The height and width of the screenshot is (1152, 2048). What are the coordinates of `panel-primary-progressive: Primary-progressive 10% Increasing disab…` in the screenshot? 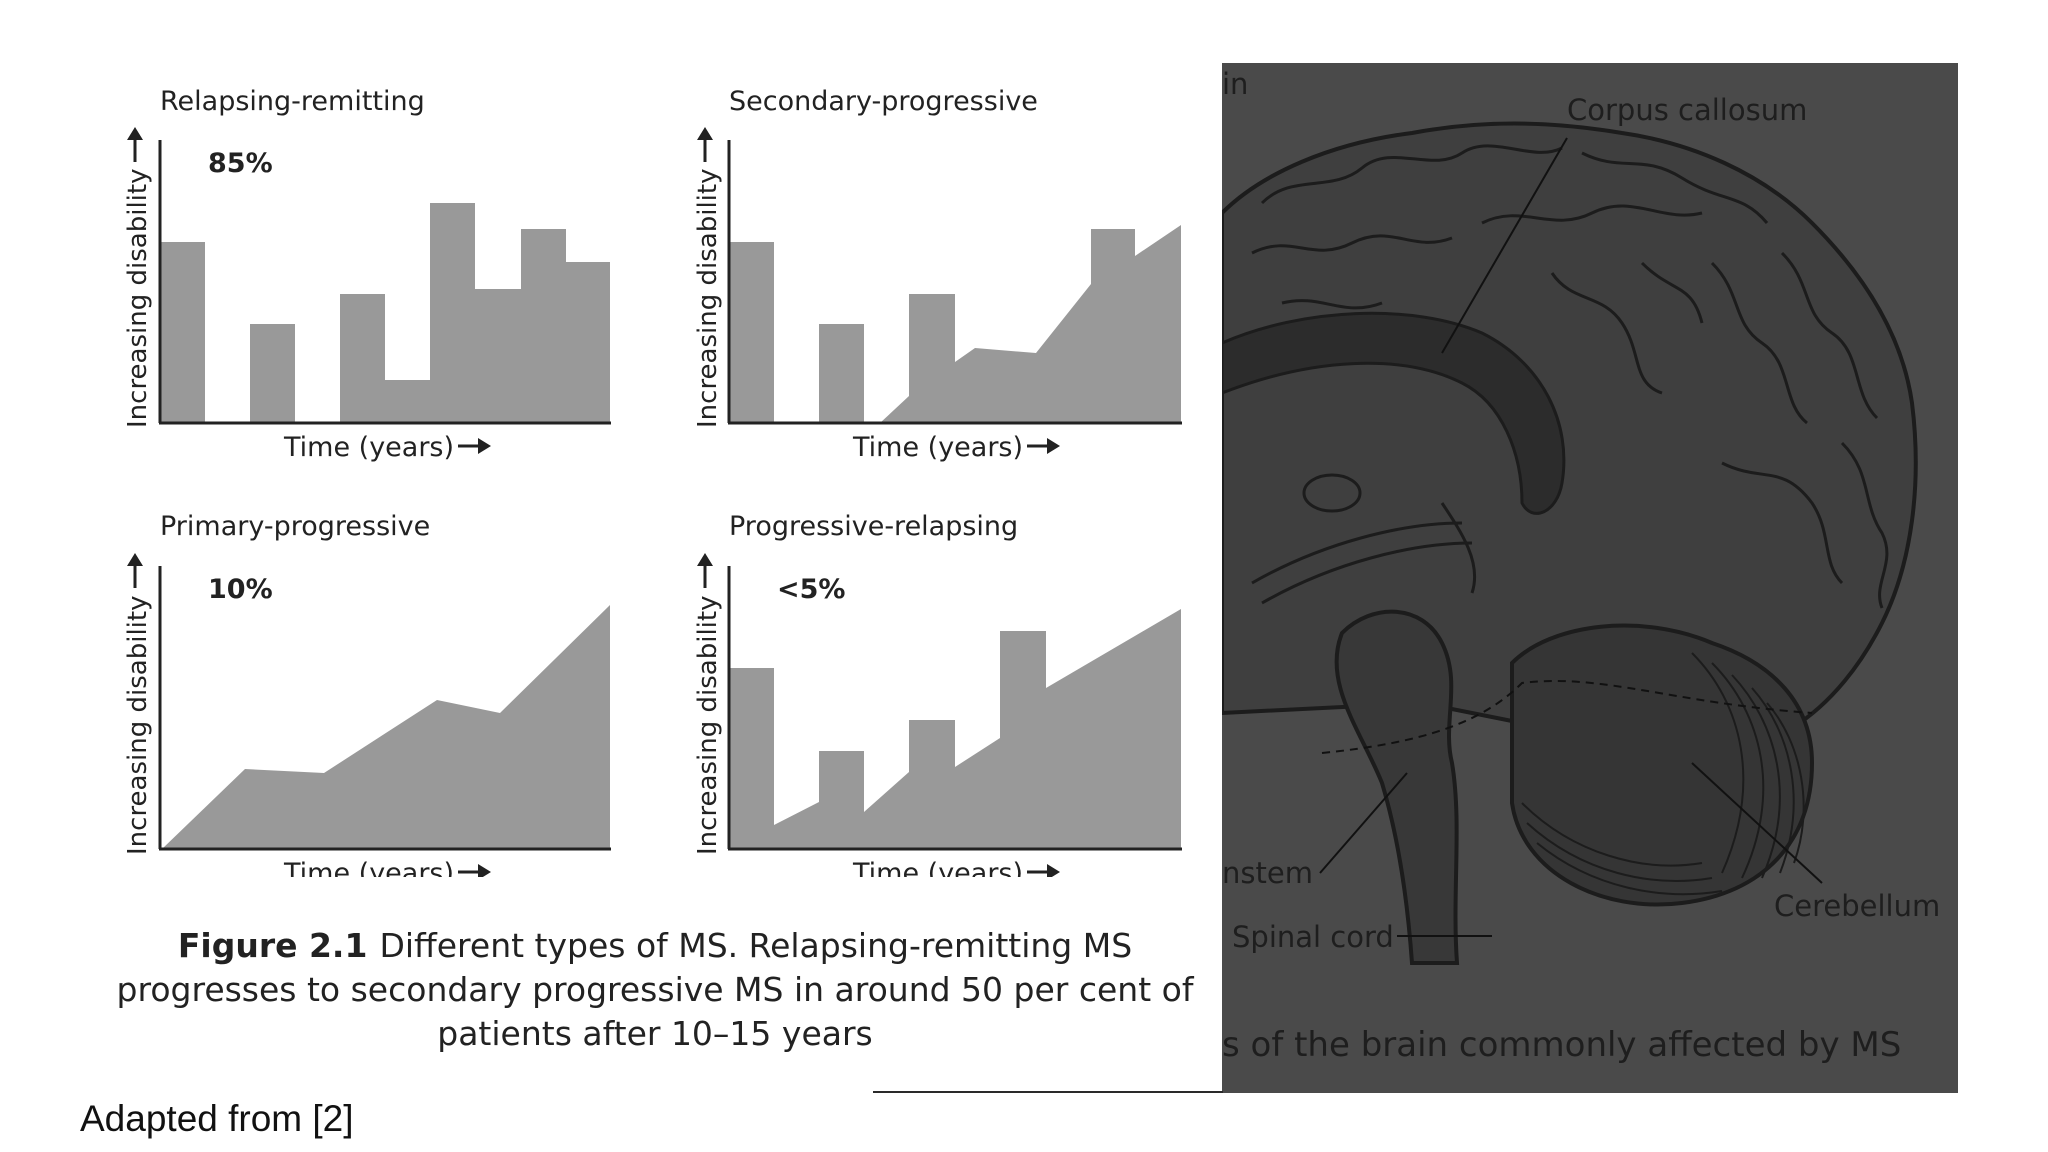 It's located at (367, 700).